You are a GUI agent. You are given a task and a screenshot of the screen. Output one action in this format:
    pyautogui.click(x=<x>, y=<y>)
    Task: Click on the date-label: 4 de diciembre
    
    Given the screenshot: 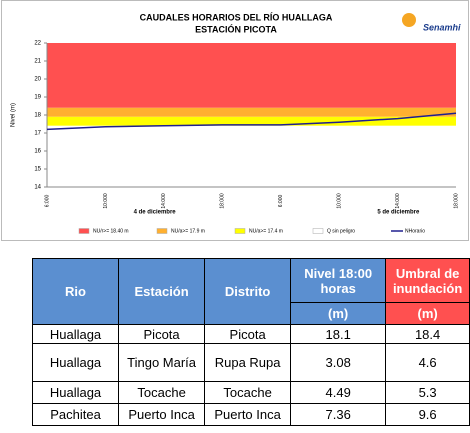 What is the action you would take?
    pyautogui.click(x=155, y=213)
    